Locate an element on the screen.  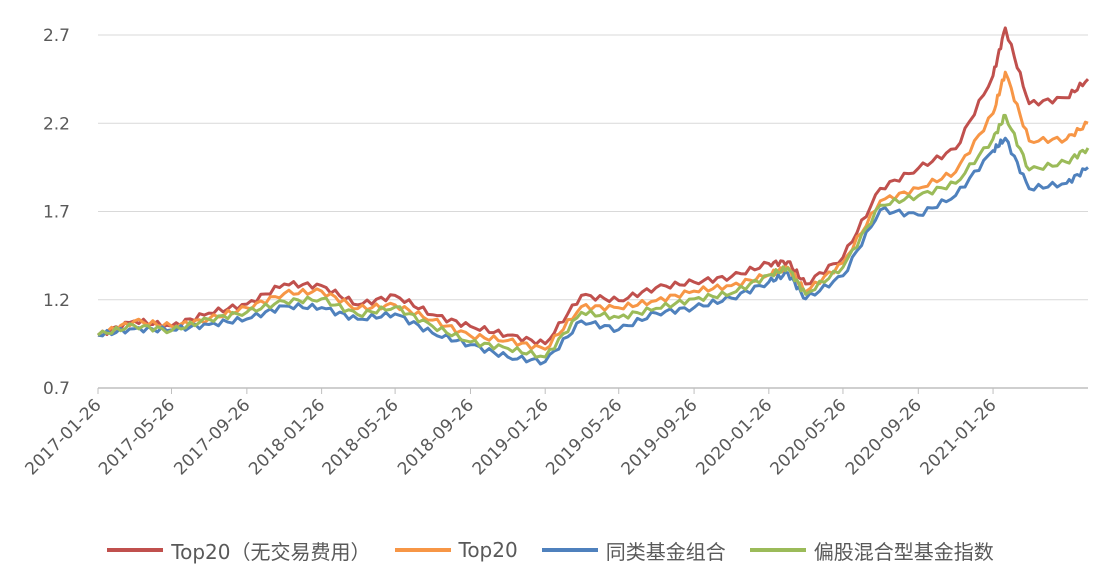
y-tick-label: 2.7 is located at coordinates (56, 36).